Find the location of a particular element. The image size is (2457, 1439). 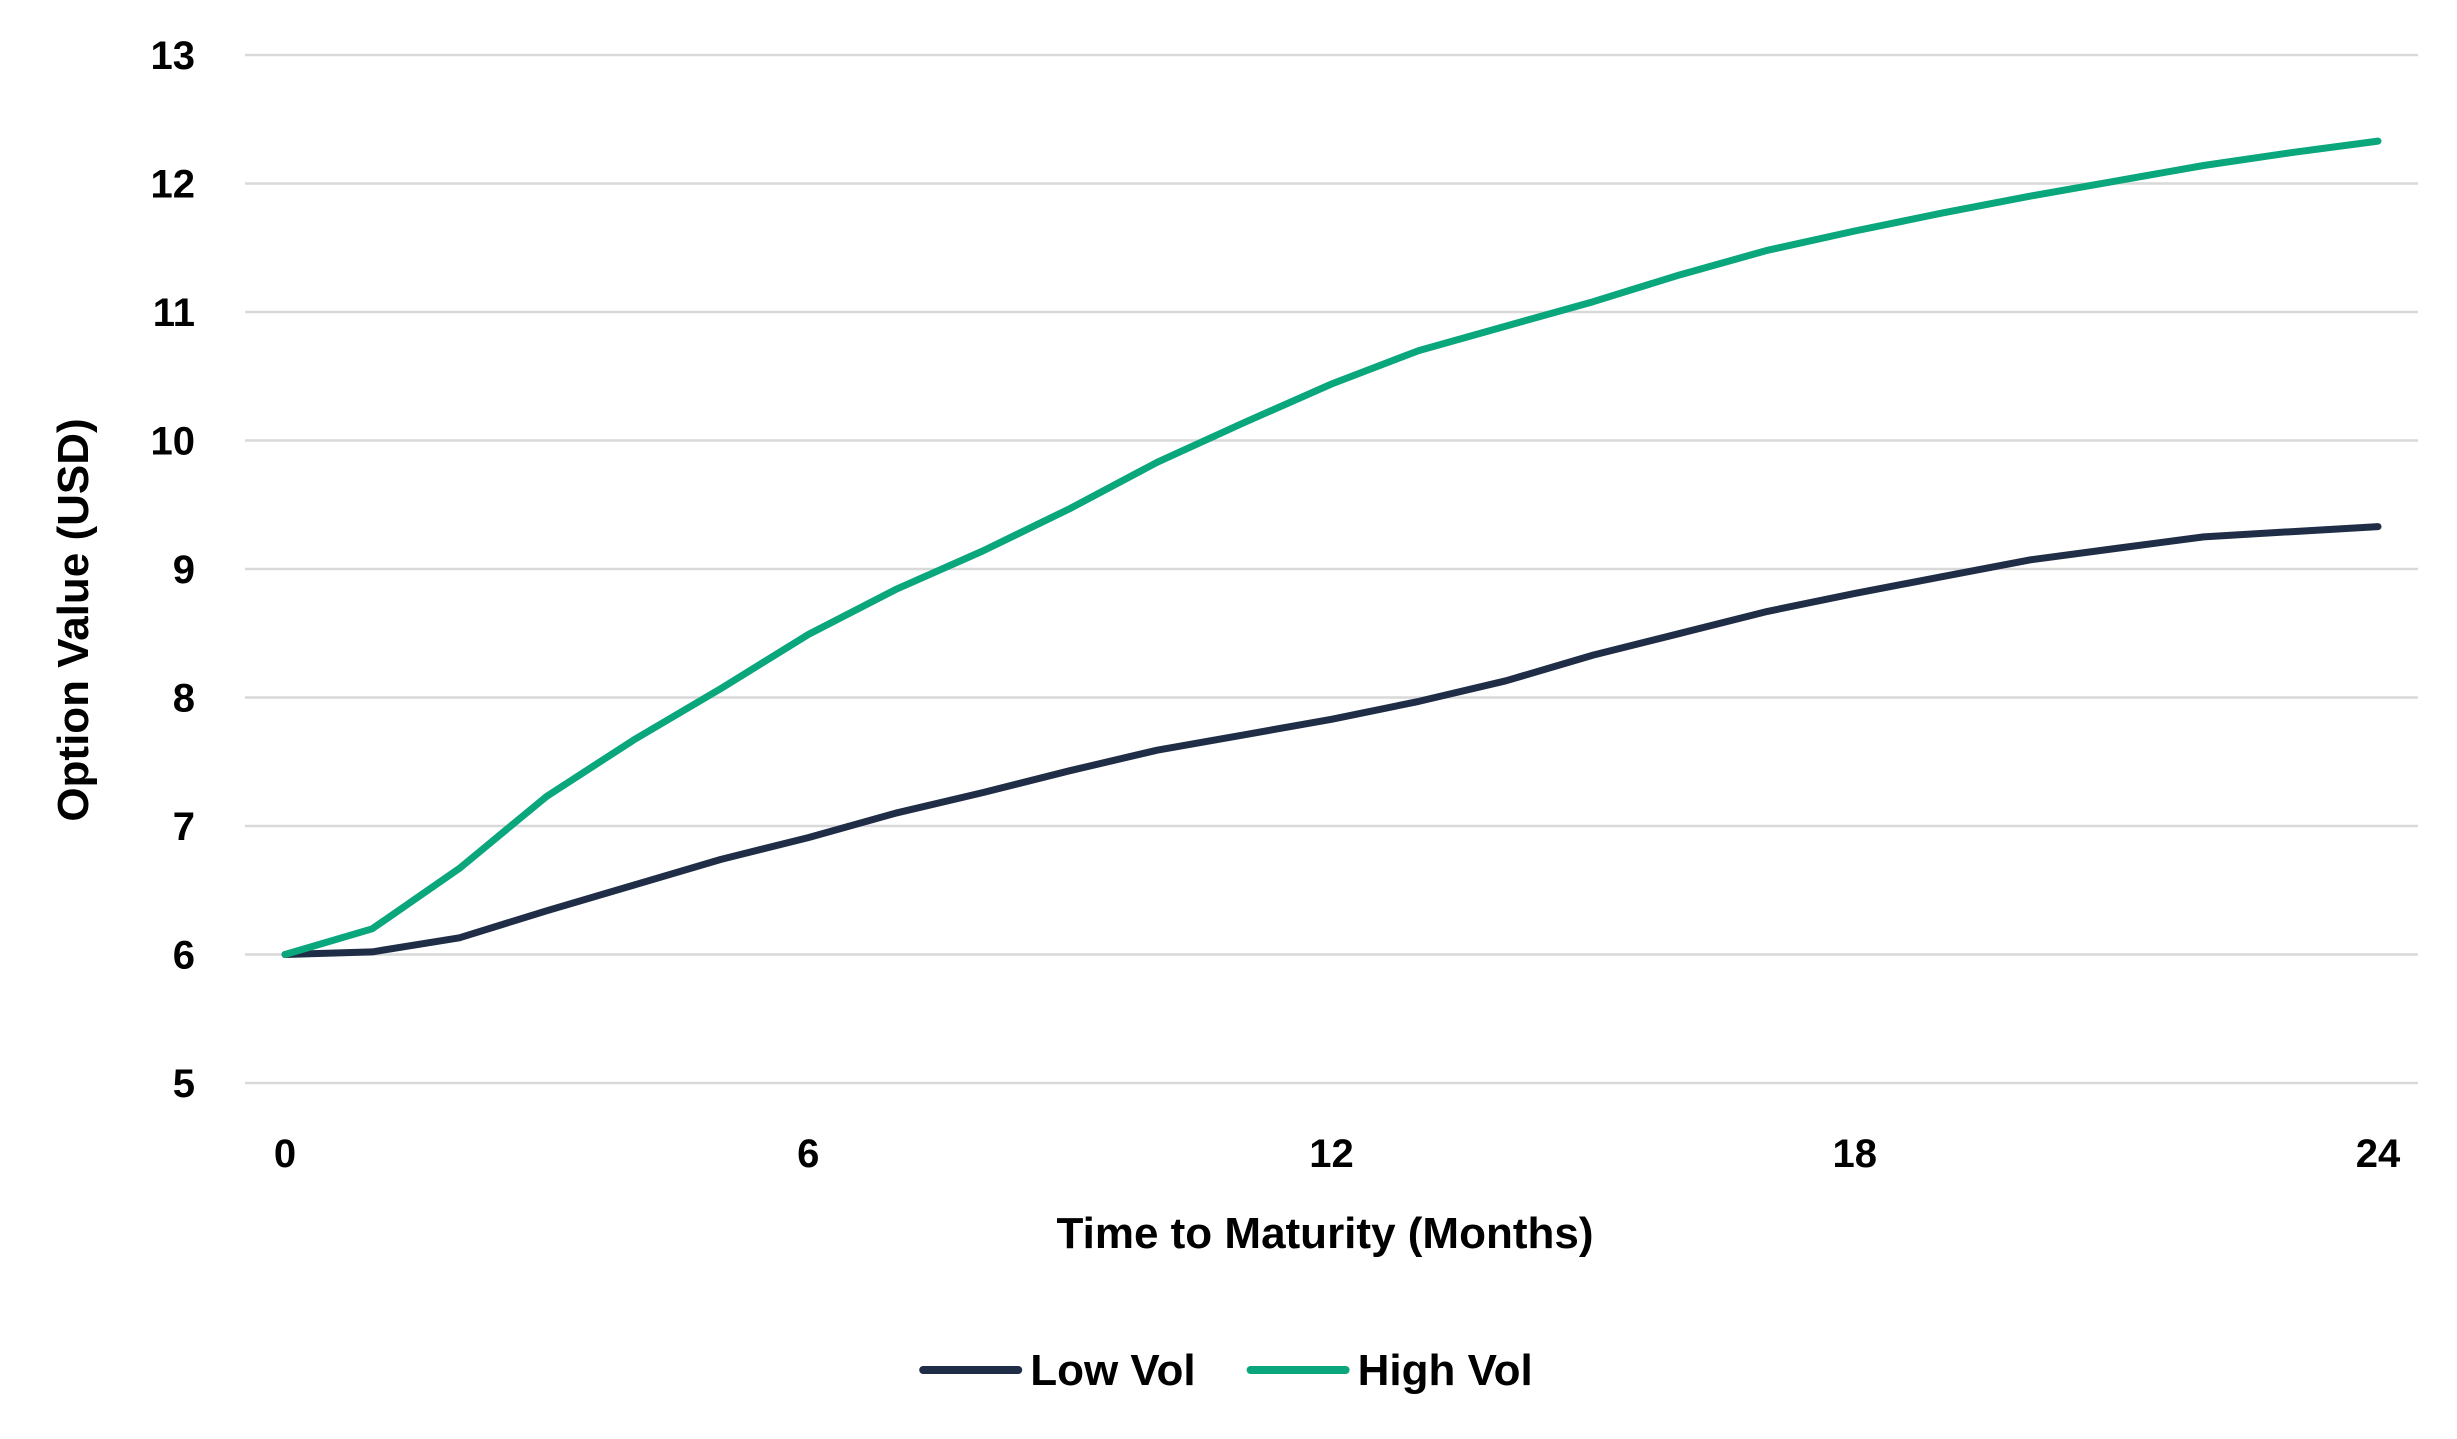

x-tick-label: 24 is located at coordinates (2378, 1154).